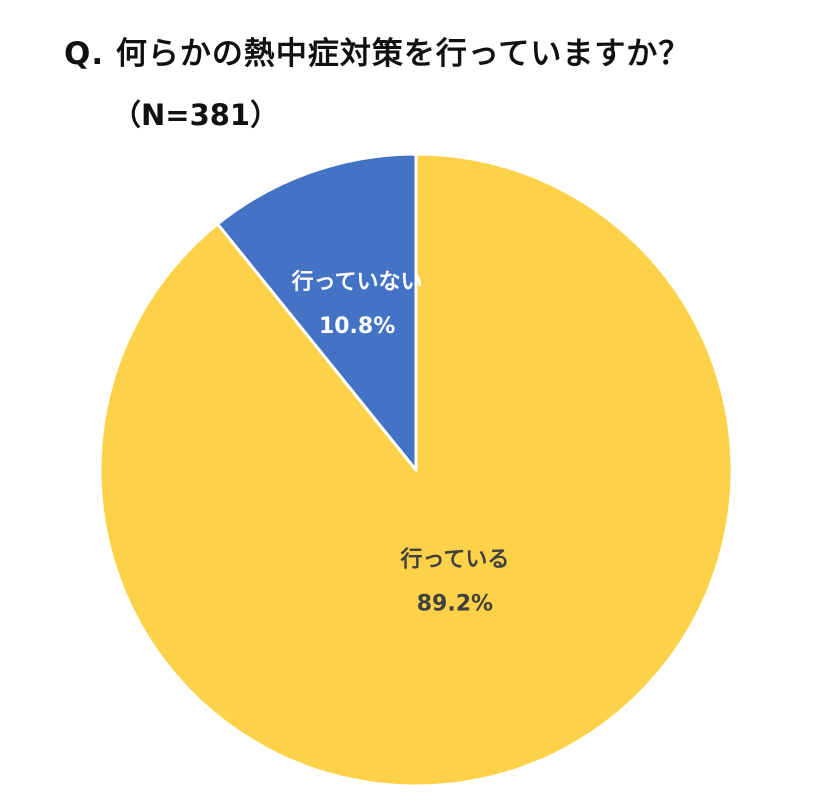  I want to click on slice-value-label: 89.2%, so click(455, 603).